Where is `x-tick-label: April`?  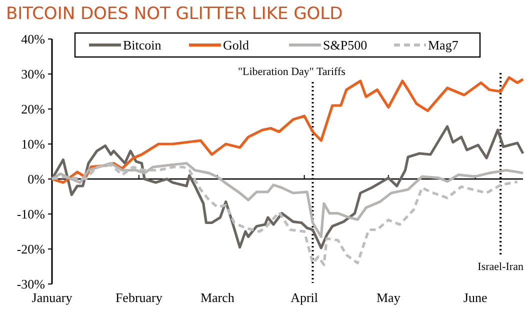
x-tick-label: April is located at coordinates (304, 297).